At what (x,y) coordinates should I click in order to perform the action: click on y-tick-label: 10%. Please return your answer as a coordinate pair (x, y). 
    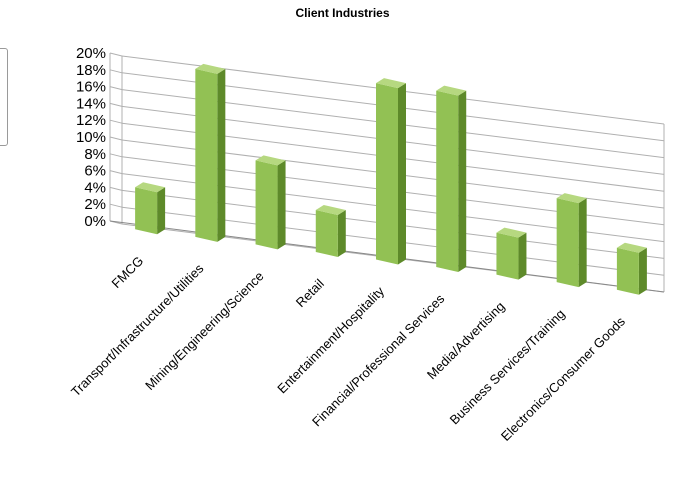
    Looking at the image, I should click on (91, 137).